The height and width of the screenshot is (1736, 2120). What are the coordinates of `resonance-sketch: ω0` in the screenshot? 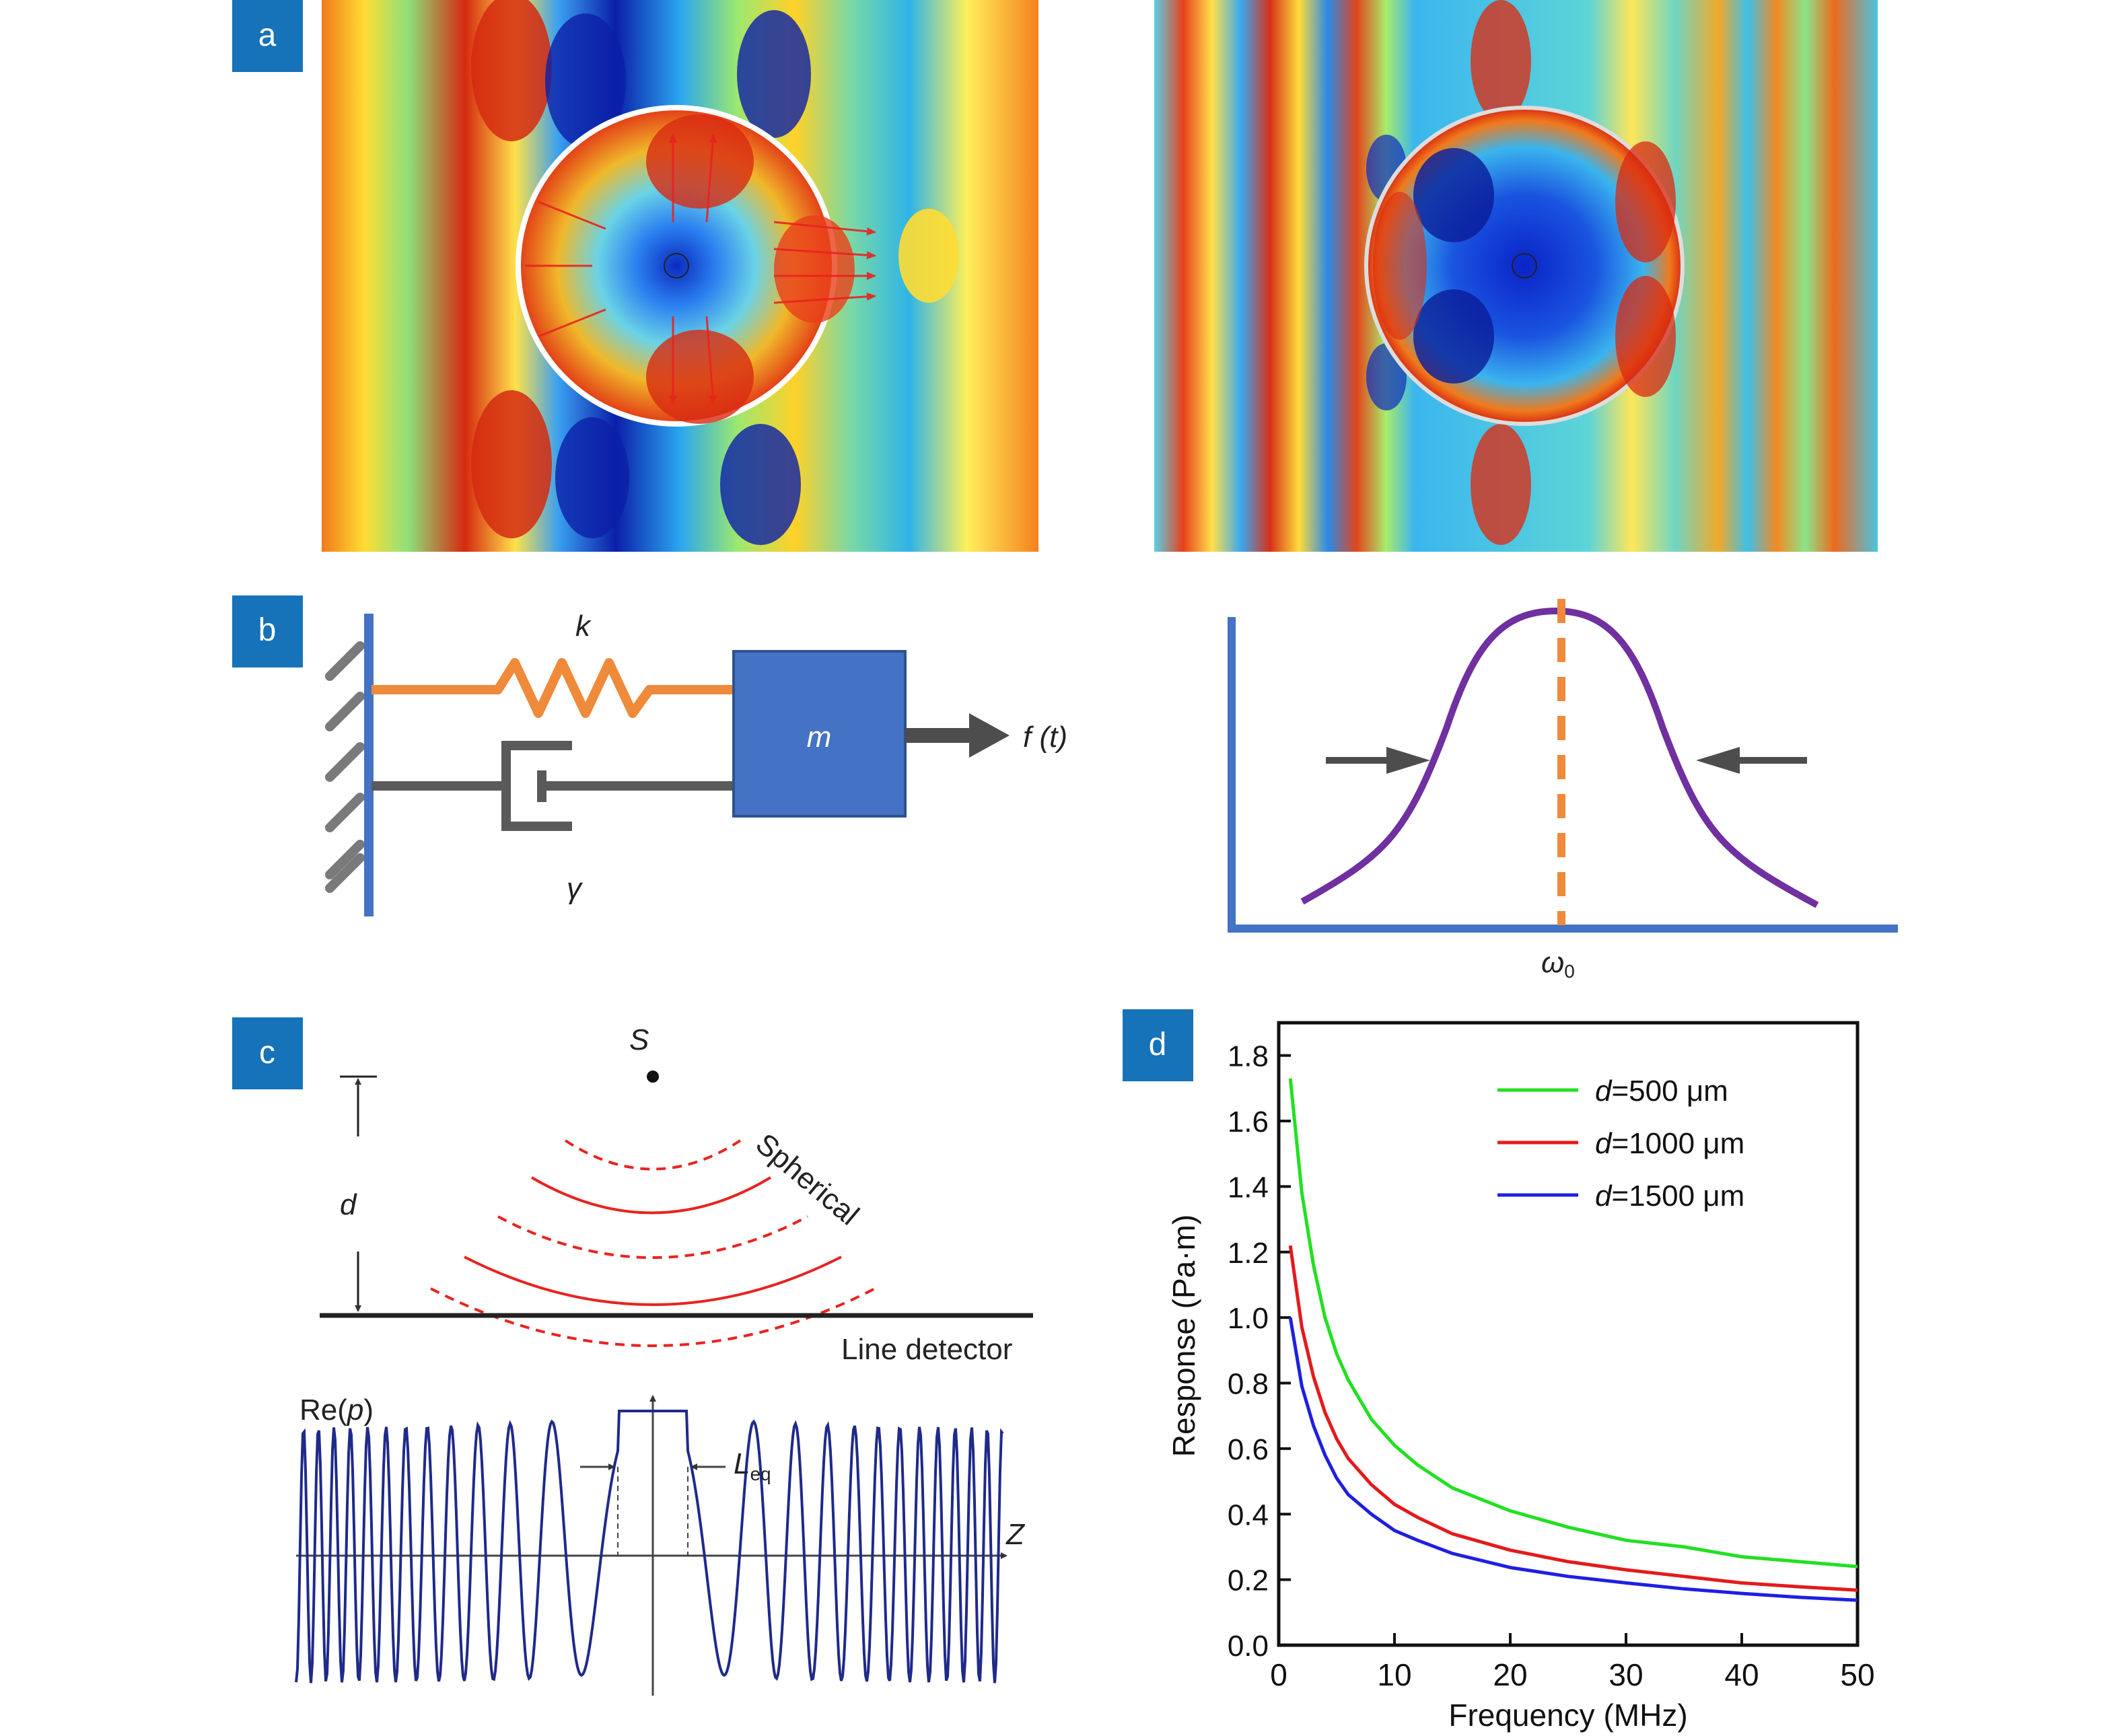 It's located at (1563, 790).